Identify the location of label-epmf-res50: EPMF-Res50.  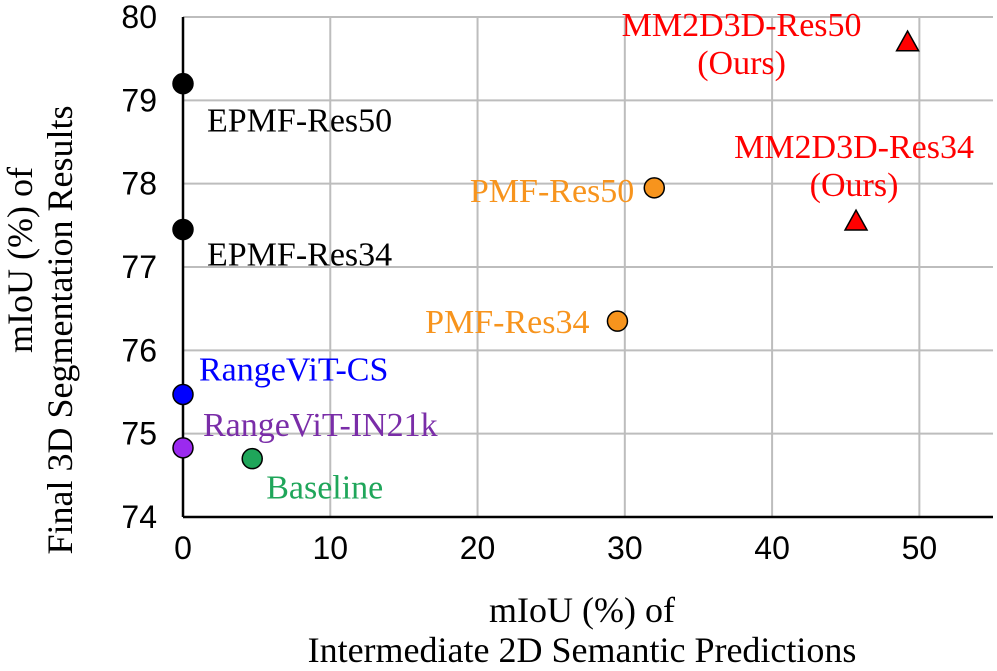
(299, 121).